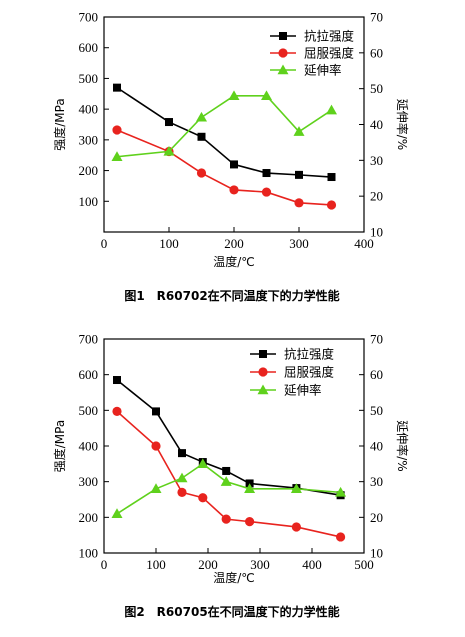  I want to click on caption-figure-2: 图2 R60705在不同温度下的力学性能, so click(231, 611).